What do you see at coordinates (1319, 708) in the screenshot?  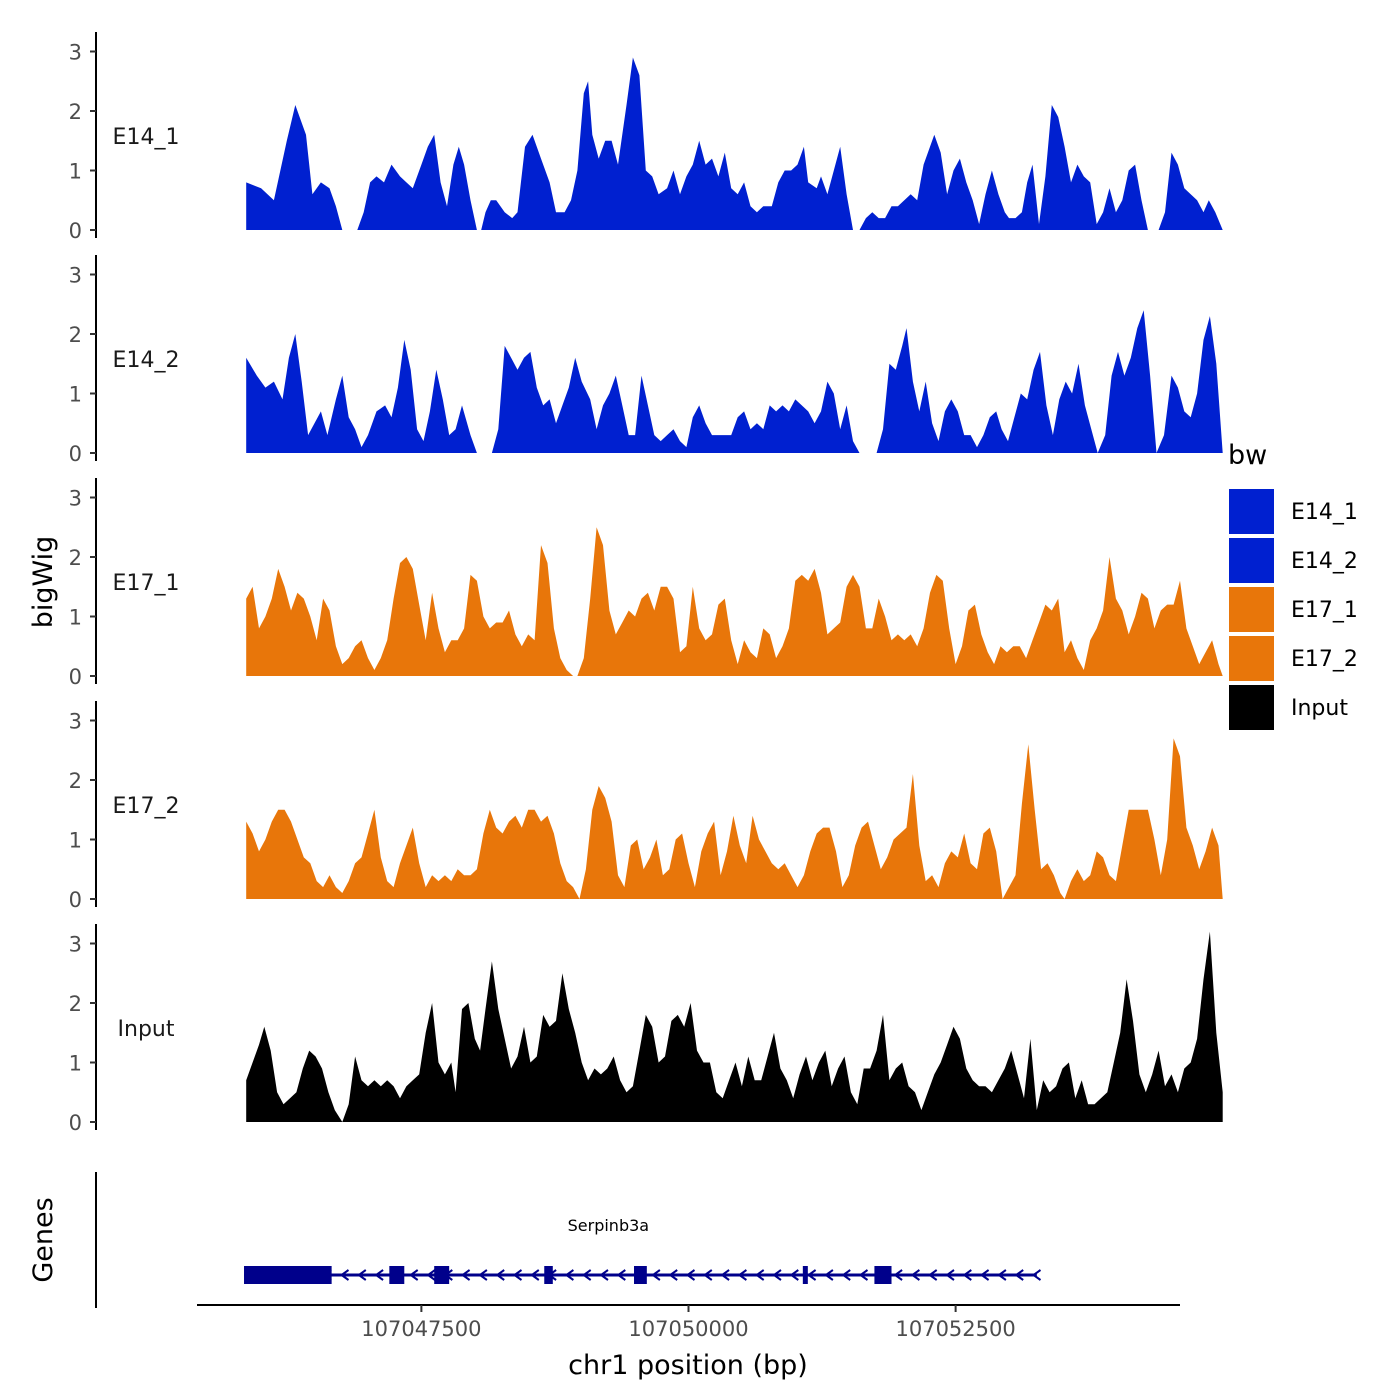 I see `legend-label: Input` at bounding box center [1319, 708].